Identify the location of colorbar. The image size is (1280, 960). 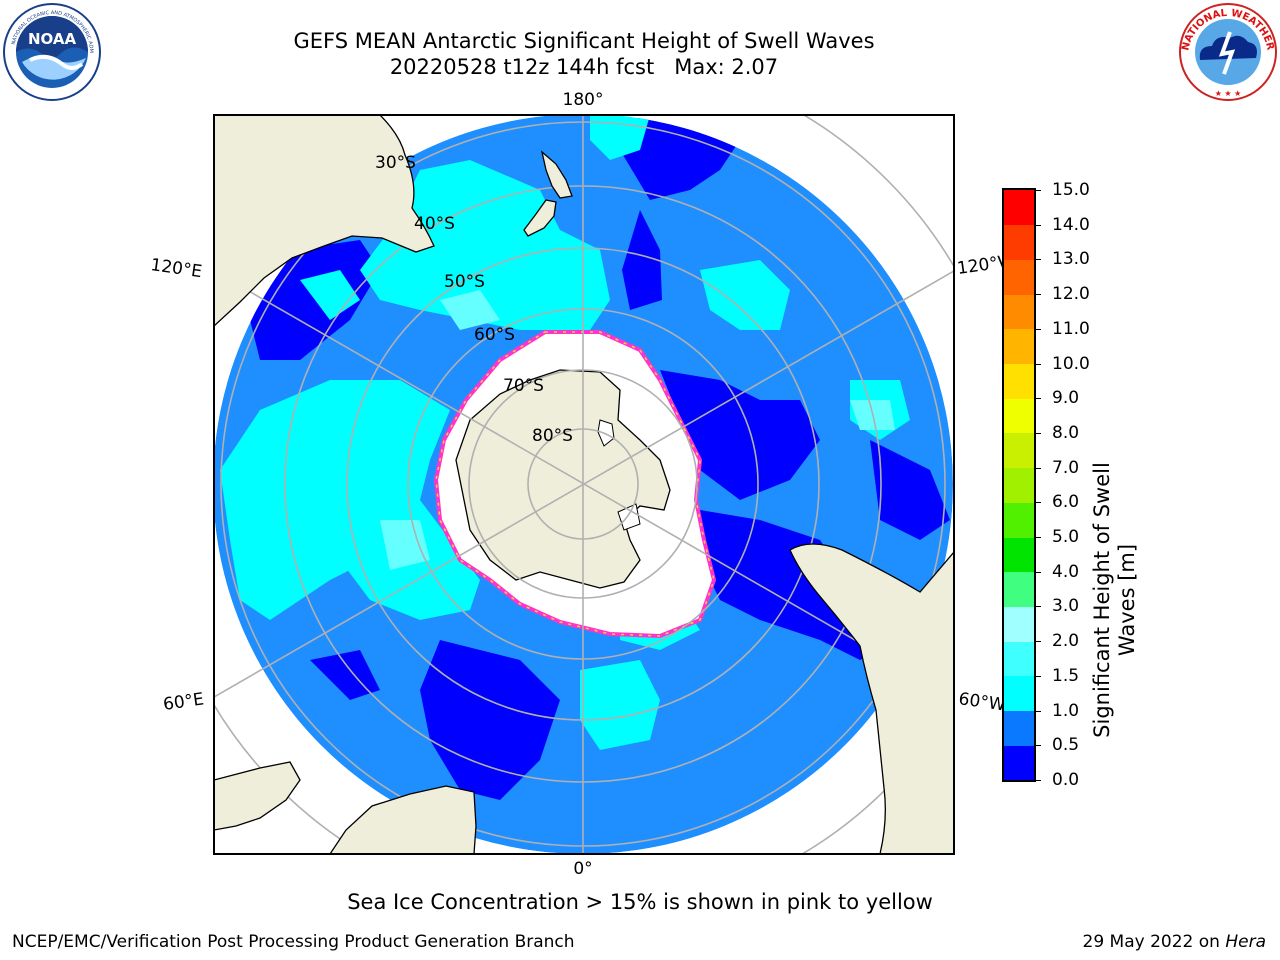
(1019, 485).